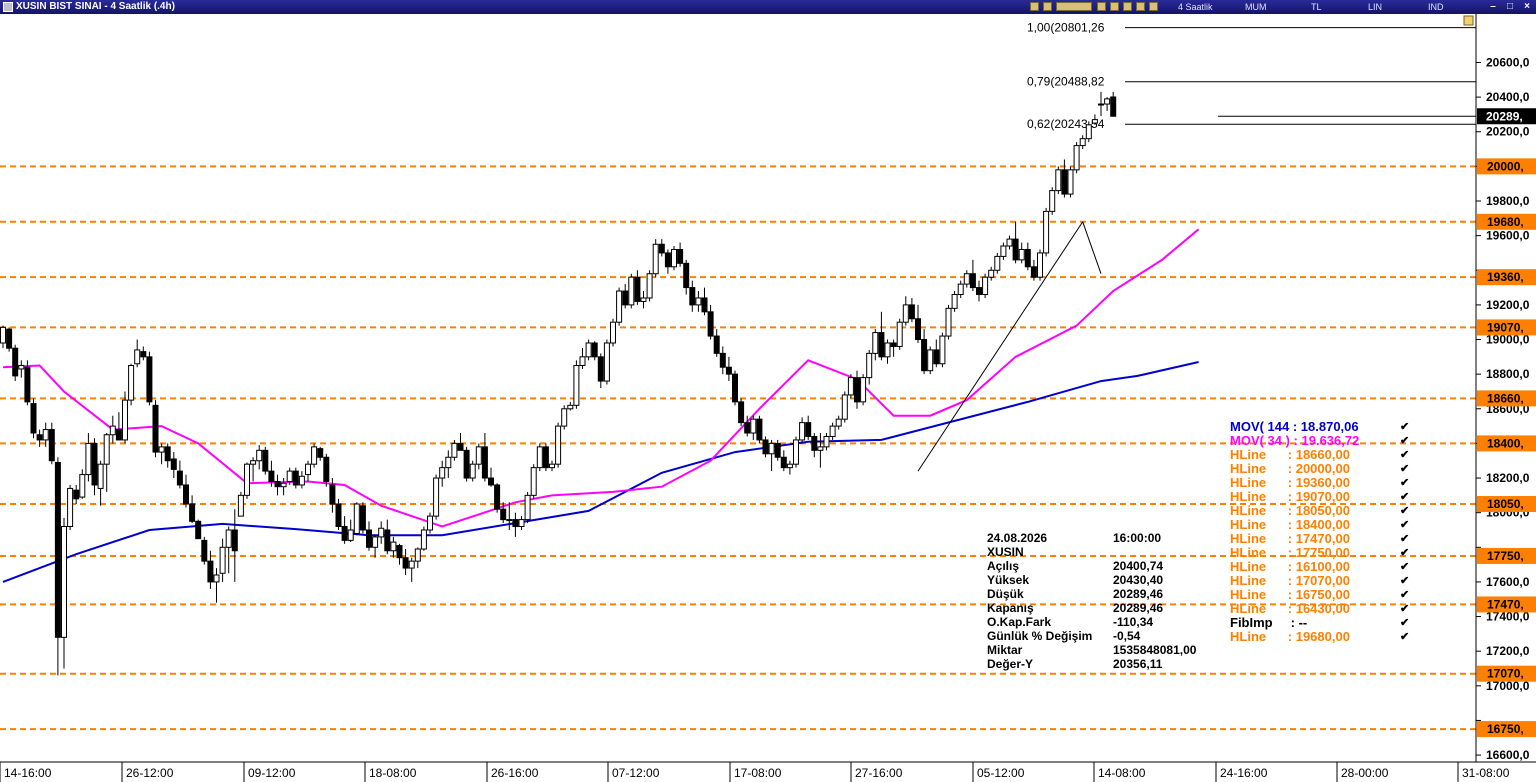 Image resolution: width=1536 pixels, height=782 pixels. I want to click on trend-line, so click(1092, 247).